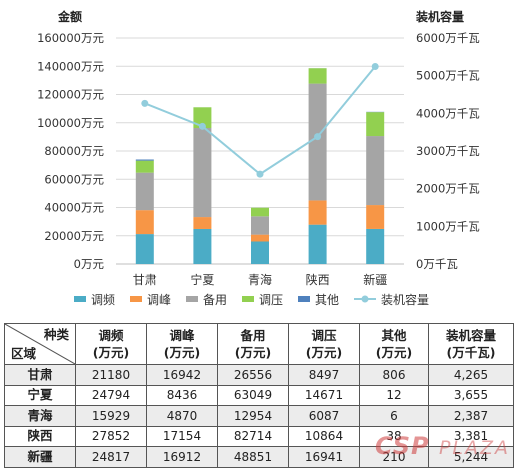 The image size is (518, 474). Describe the element at coordinates (40, 436) in the screenshot. I see `region-cell: 陕西` at that location.